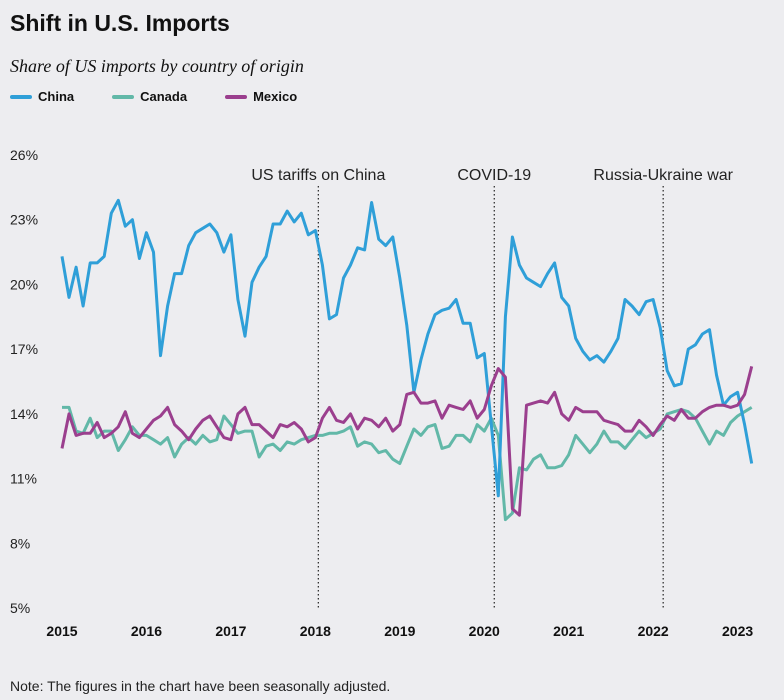 This screenshot has width=784, height=700. Describe the element at coordinates (56, 96) in the screenshot. I see `legend-label-china: China` at that location.